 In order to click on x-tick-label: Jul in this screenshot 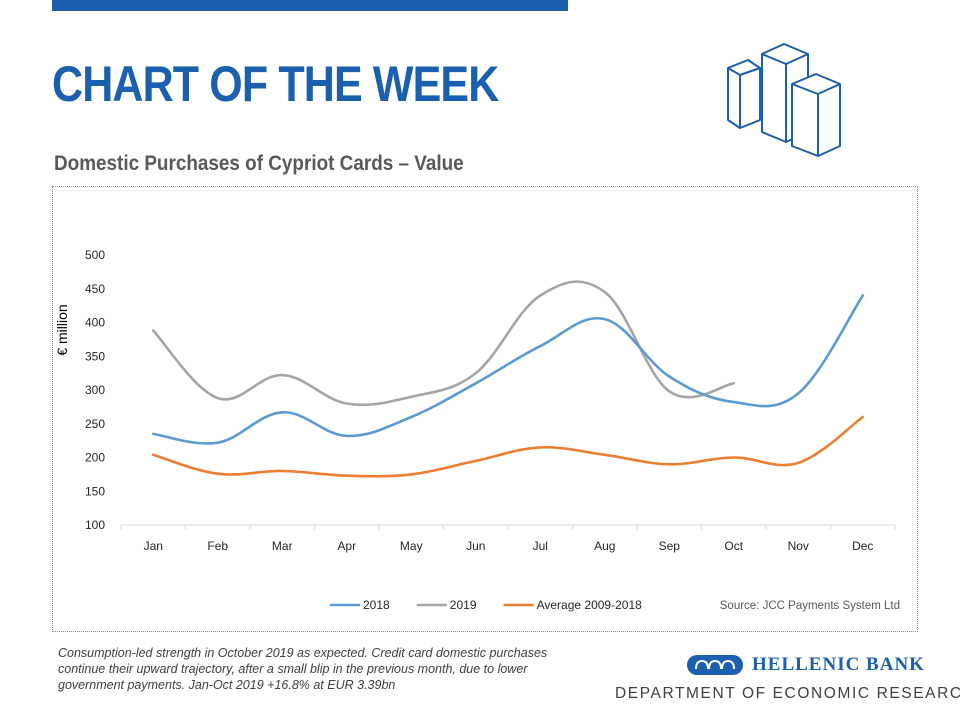, I will do `click(540, 546)`.